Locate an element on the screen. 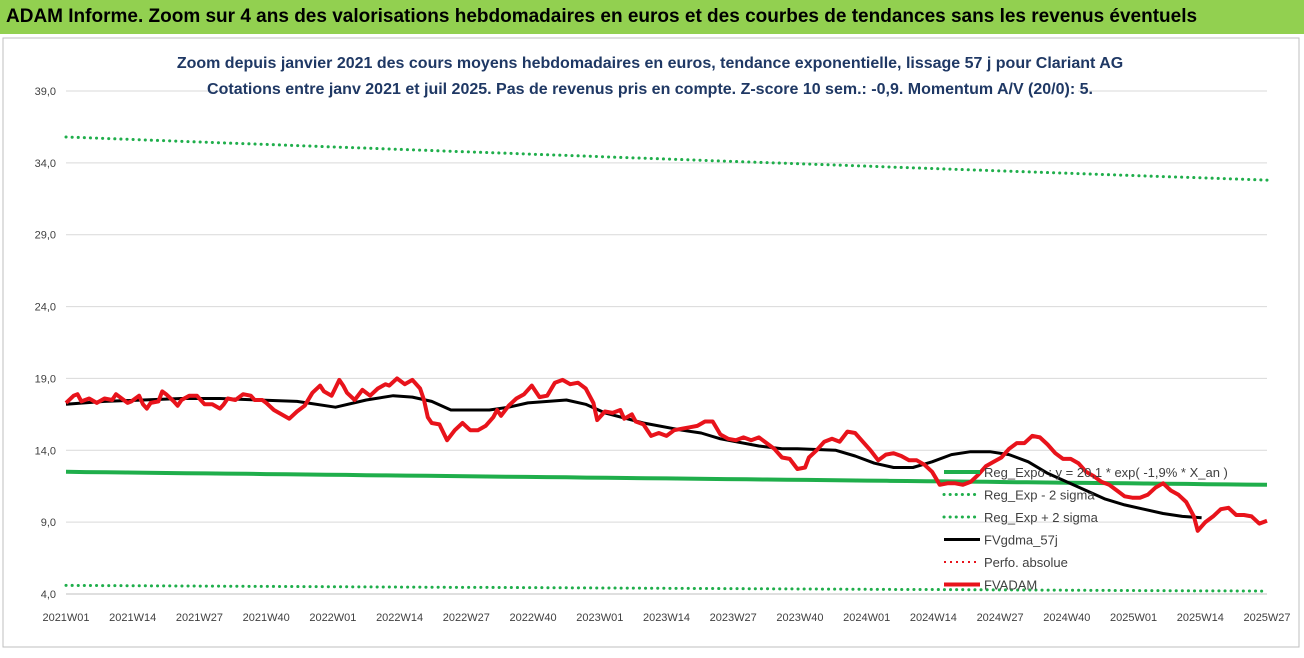 Image resolution: width=1304 pixels, height=658 pixels. subtitle-backdrop is located at coordinates (652, 88).